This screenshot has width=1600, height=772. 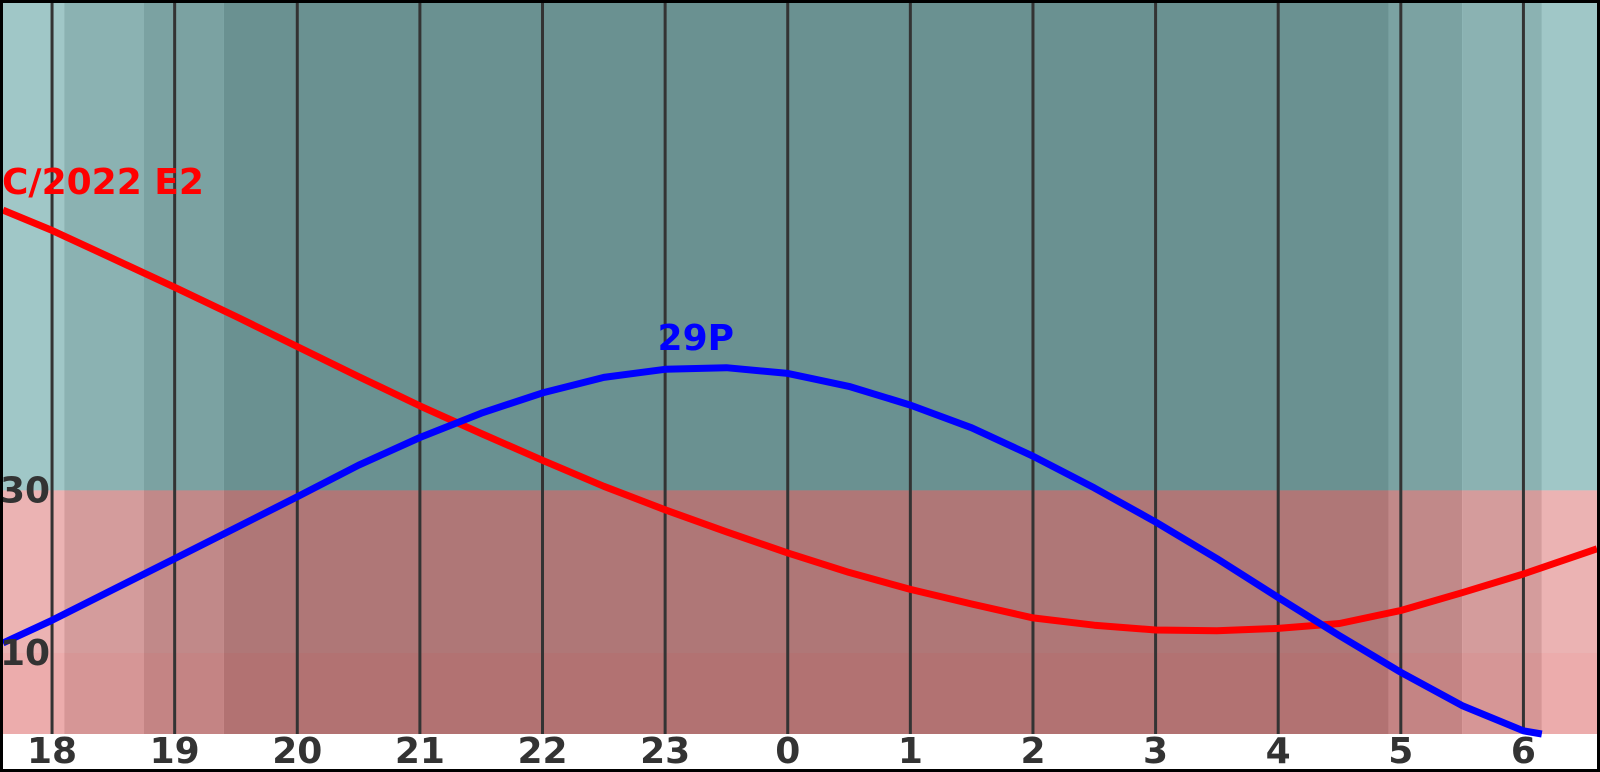 I want to click on x-tick-2: 2, so click(x=1032, y=751).